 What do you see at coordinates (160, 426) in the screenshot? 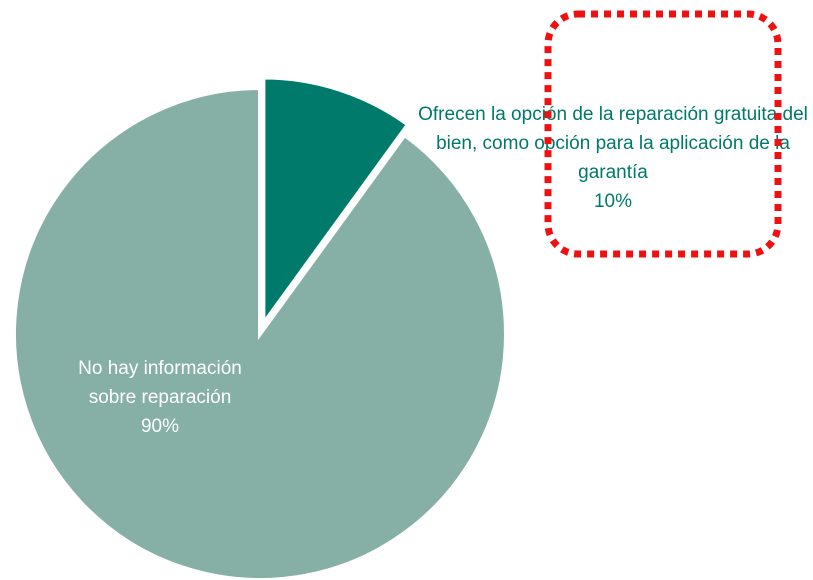
I see `value-label: 90%` at bounding box center [160, 426].